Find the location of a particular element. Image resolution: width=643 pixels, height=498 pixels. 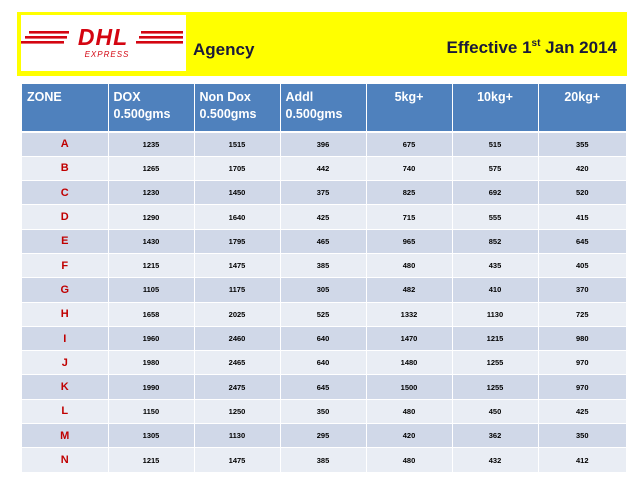

table-row: I 1960 2460 640 1470 1215 980 is located at coordinates (324, 338).